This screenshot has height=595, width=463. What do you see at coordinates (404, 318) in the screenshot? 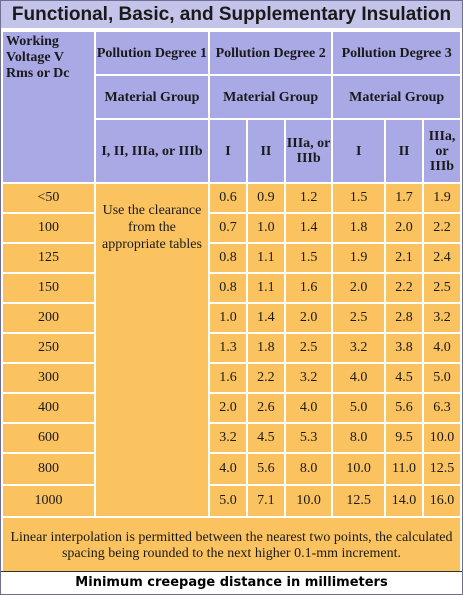
I see `creepage-value-cell: 2.8` at bounding box center [404, 318].